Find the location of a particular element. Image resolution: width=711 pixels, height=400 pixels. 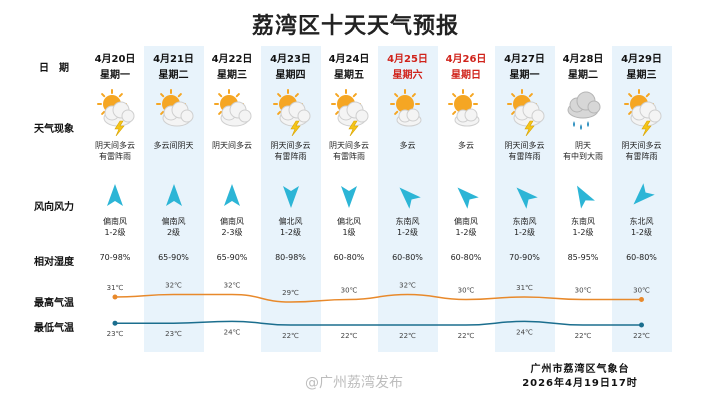

day-date: 4月22日 is located at coordinates (232, 59).